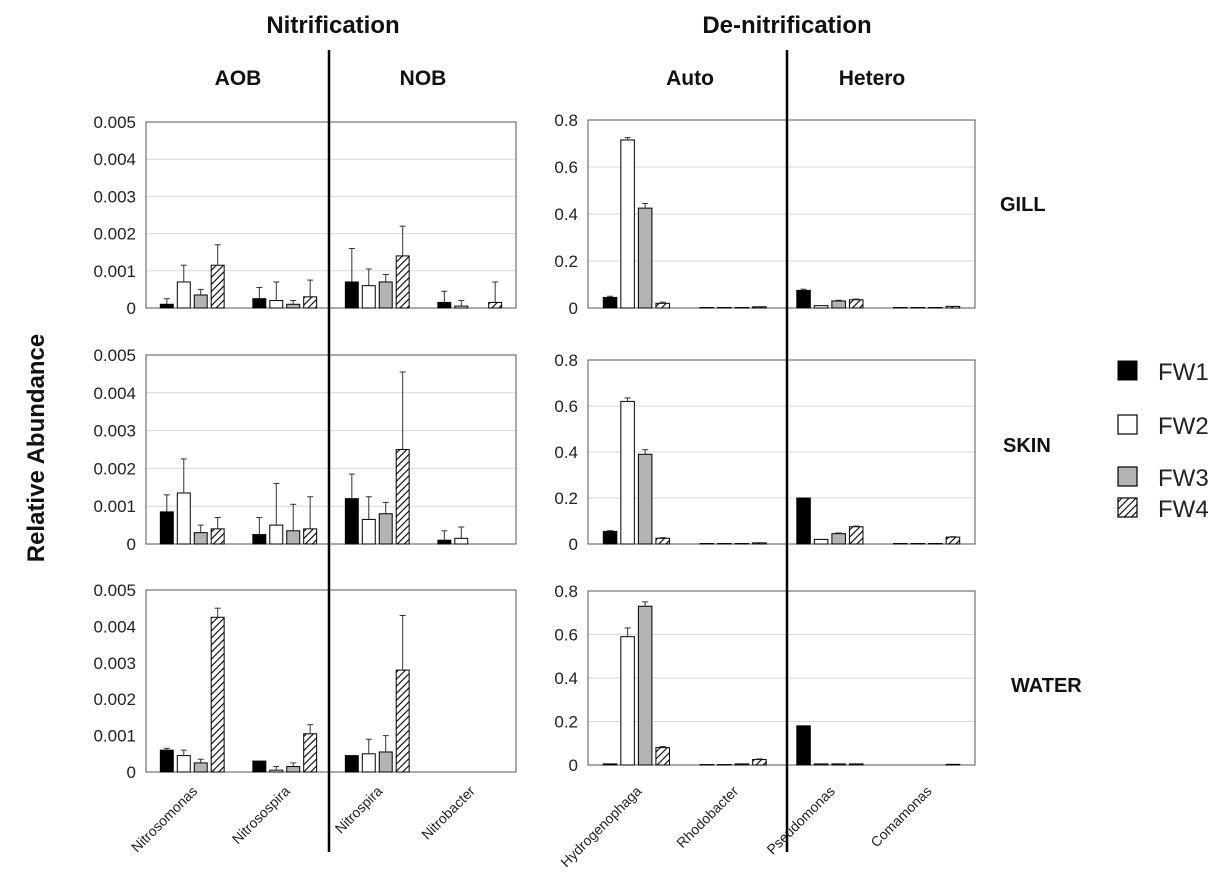  Describe the element at coordinates (1046, 686) in the screenshot. I see `row-label-water: WATER` at that location.